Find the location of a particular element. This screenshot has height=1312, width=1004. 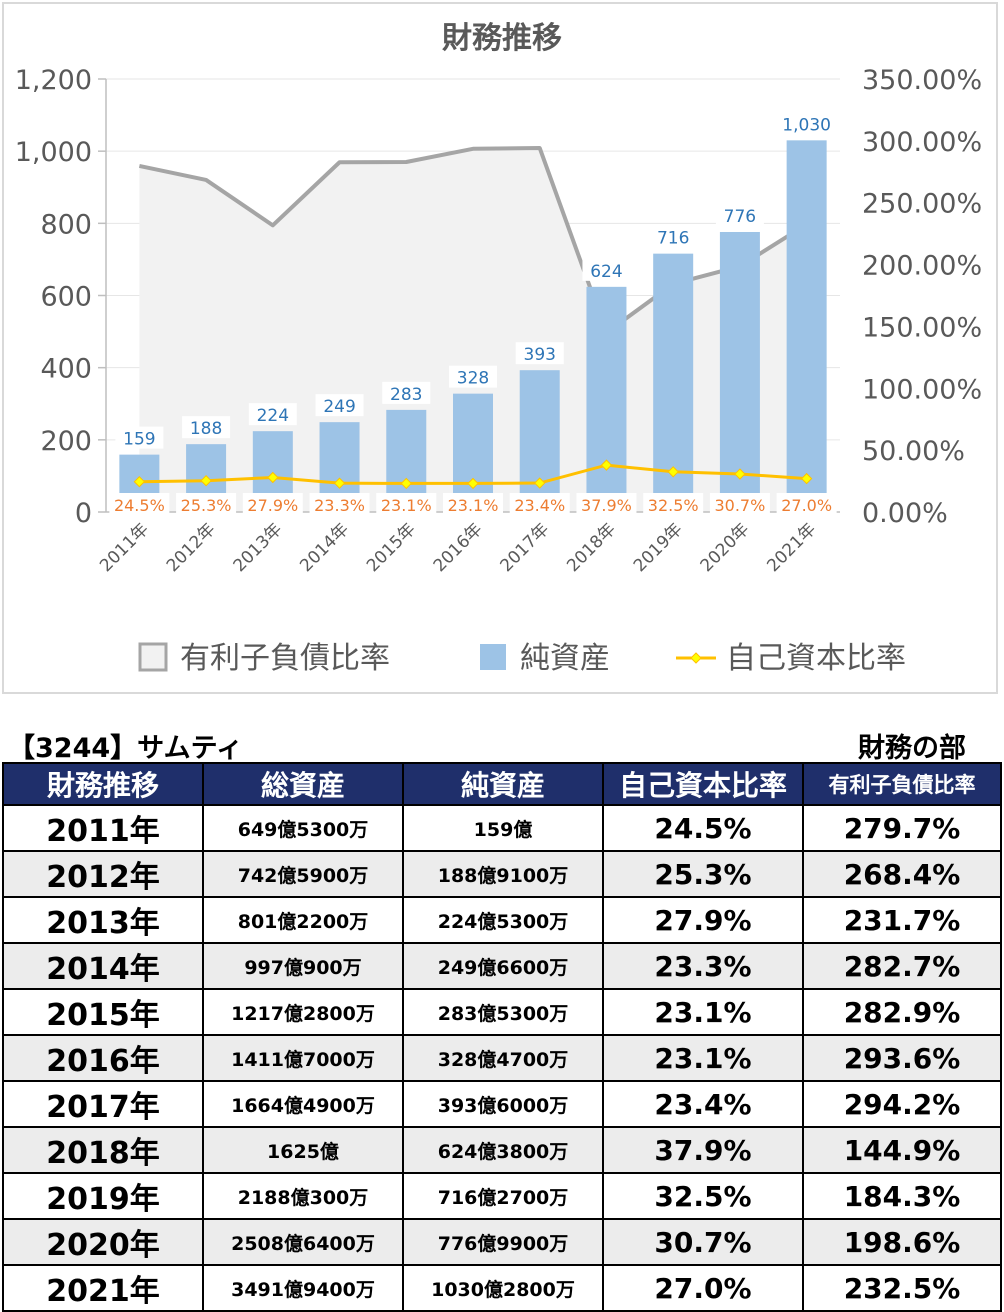

cell-debt-ratio: 293.6% is located at coordinates (902, 1058).